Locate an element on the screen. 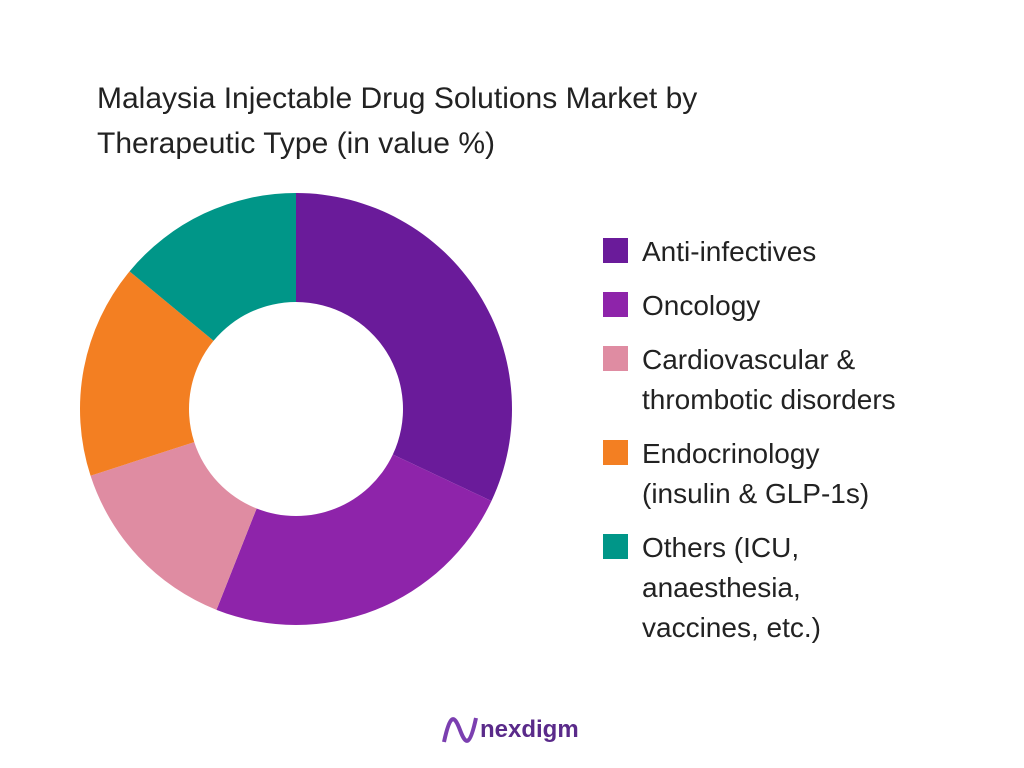 This screenshot has width=1024, height=768. legend-label: Oncology is located at coordinates (701, 305).